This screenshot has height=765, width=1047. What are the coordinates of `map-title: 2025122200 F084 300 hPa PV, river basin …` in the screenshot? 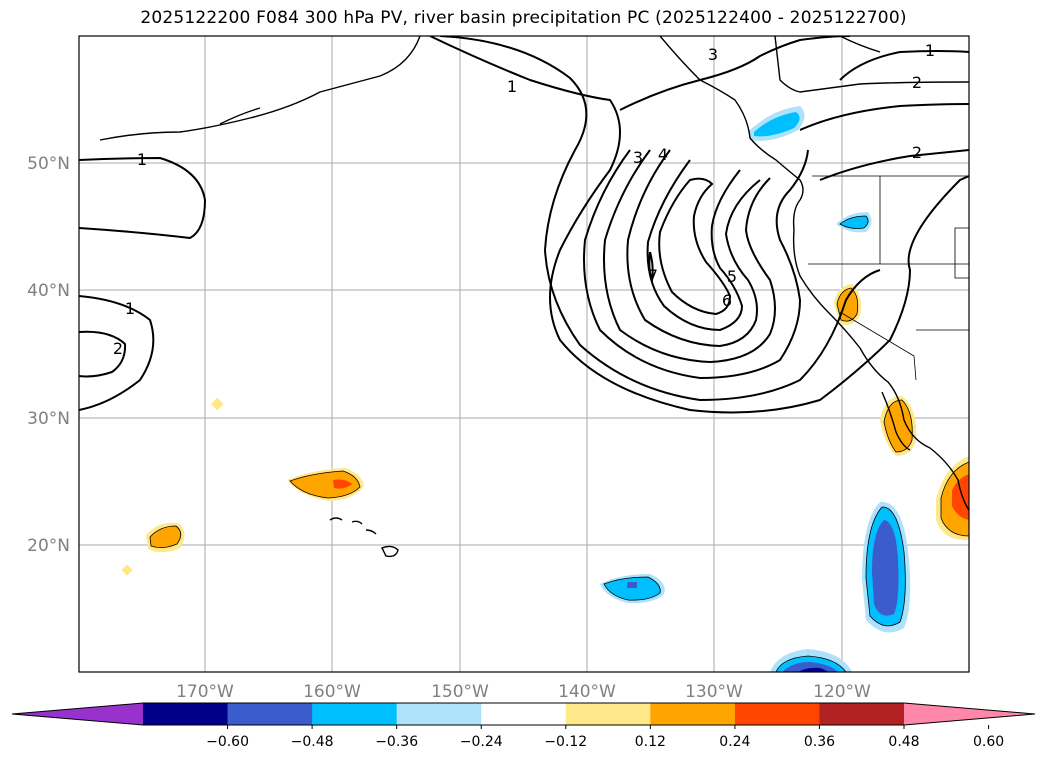 It's located at (523, 18).